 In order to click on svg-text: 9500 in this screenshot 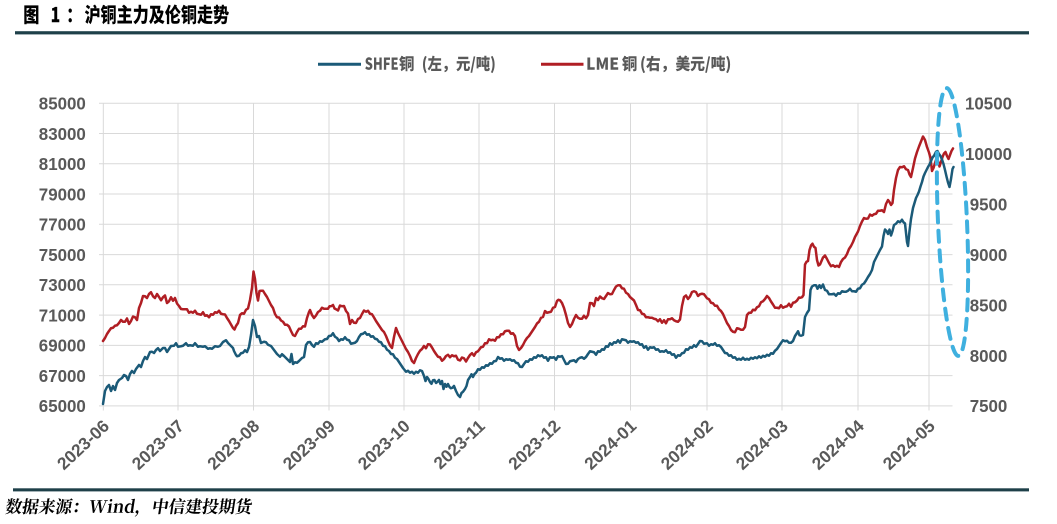, I will do `click(989, 204)`.